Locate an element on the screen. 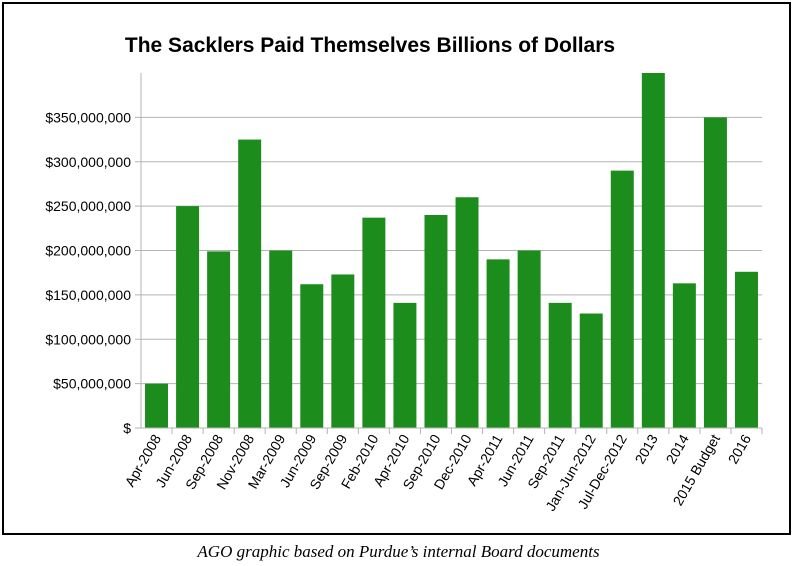  x-tick-label: 2014 is located at coordinates (678, 448).